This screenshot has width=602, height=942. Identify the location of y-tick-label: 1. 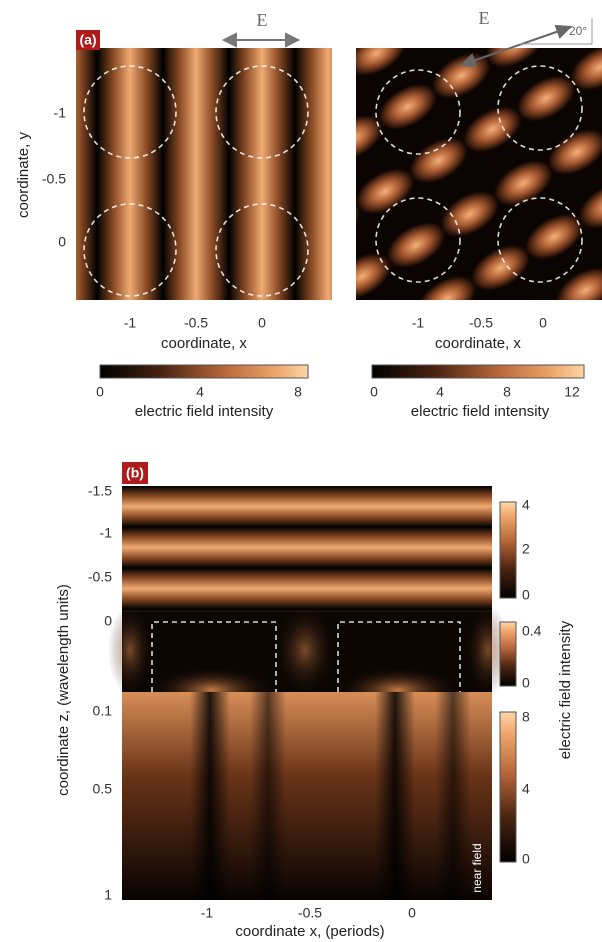
(108, 895).